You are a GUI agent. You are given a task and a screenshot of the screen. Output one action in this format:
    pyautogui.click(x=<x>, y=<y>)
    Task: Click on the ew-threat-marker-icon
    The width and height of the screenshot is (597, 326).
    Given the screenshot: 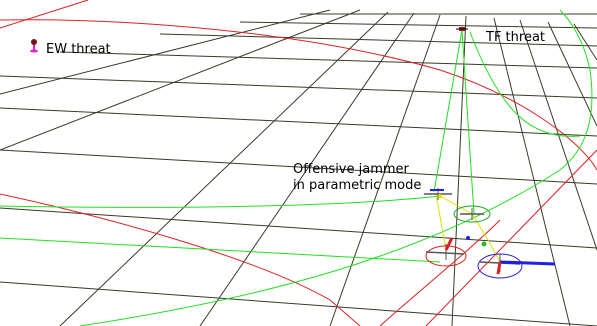 What is the action you would take?
    pyautogui.click(x=34, y=46)
    